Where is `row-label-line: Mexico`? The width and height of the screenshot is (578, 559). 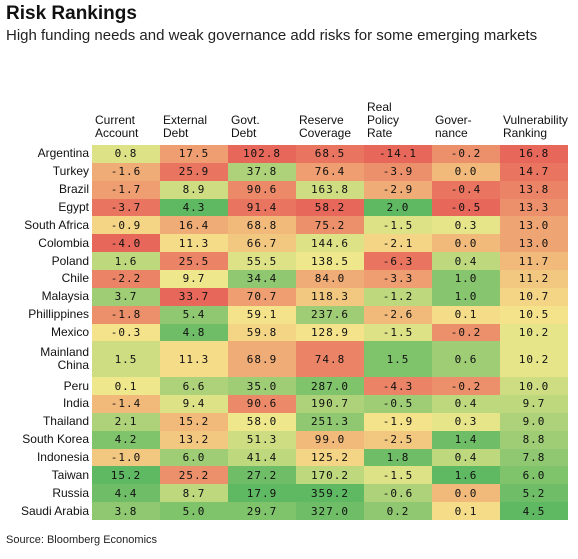 row-label-line: Mexico is located at coordinates (69, 332).